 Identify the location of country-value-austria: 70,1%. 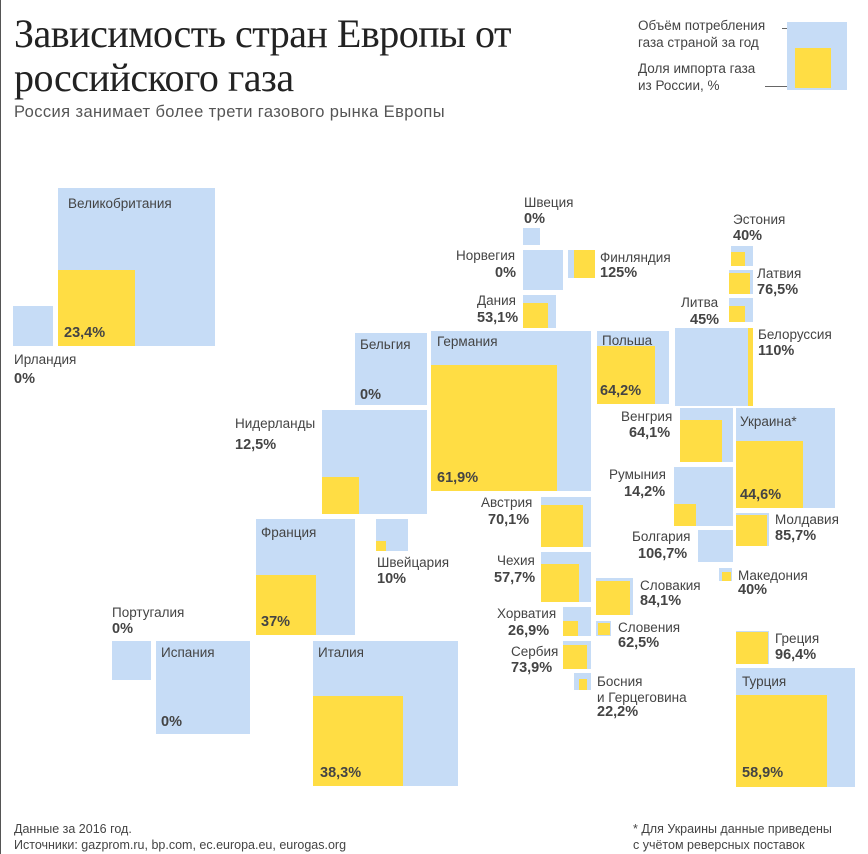
(509, 520).